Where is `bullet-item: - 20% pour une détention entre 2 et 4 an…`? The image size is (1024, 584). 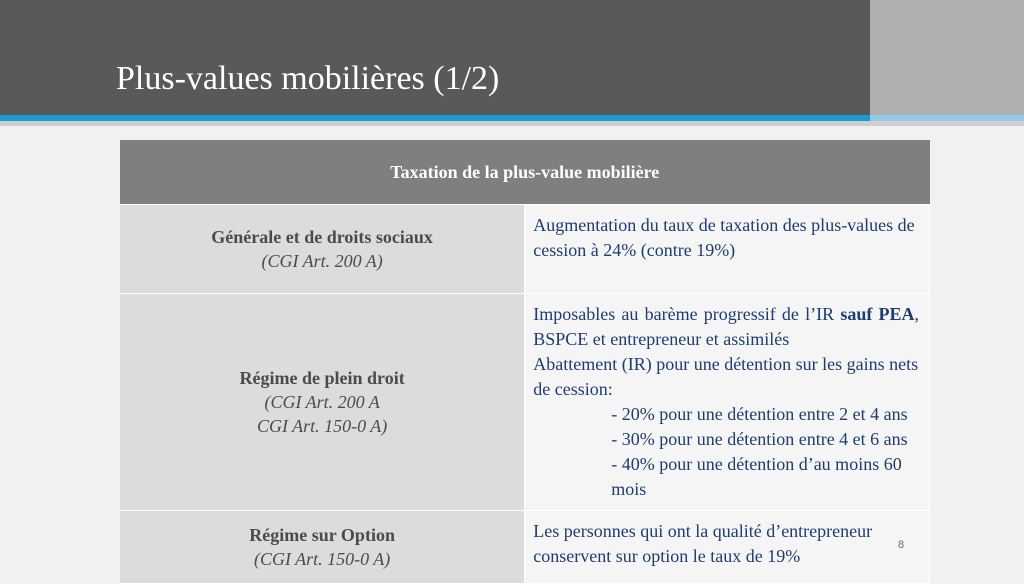
bullet-item: - 20% pour une détention entre 2 et 4 an… is located at coordinates (759, 414).